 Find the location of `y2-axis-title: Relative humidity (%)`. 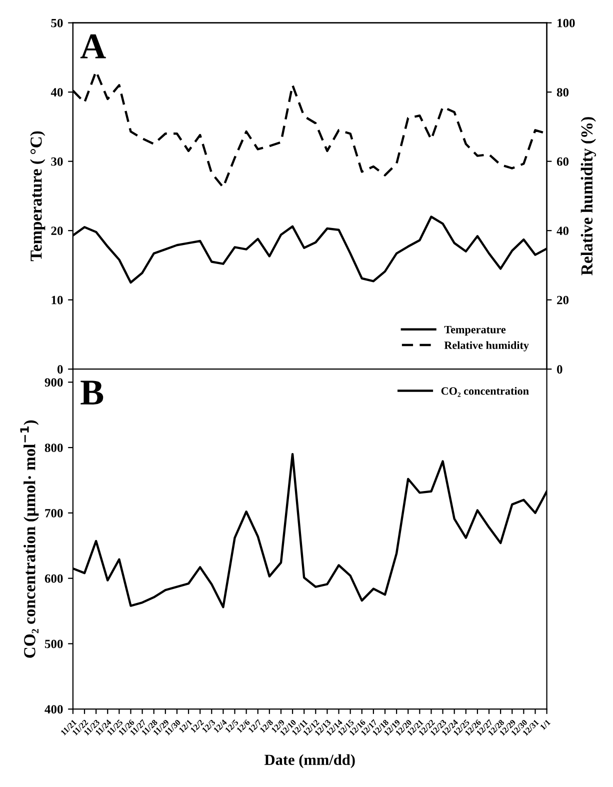

y2-axis-title: Relative humidity (%) is located at coordinates (588, 196).